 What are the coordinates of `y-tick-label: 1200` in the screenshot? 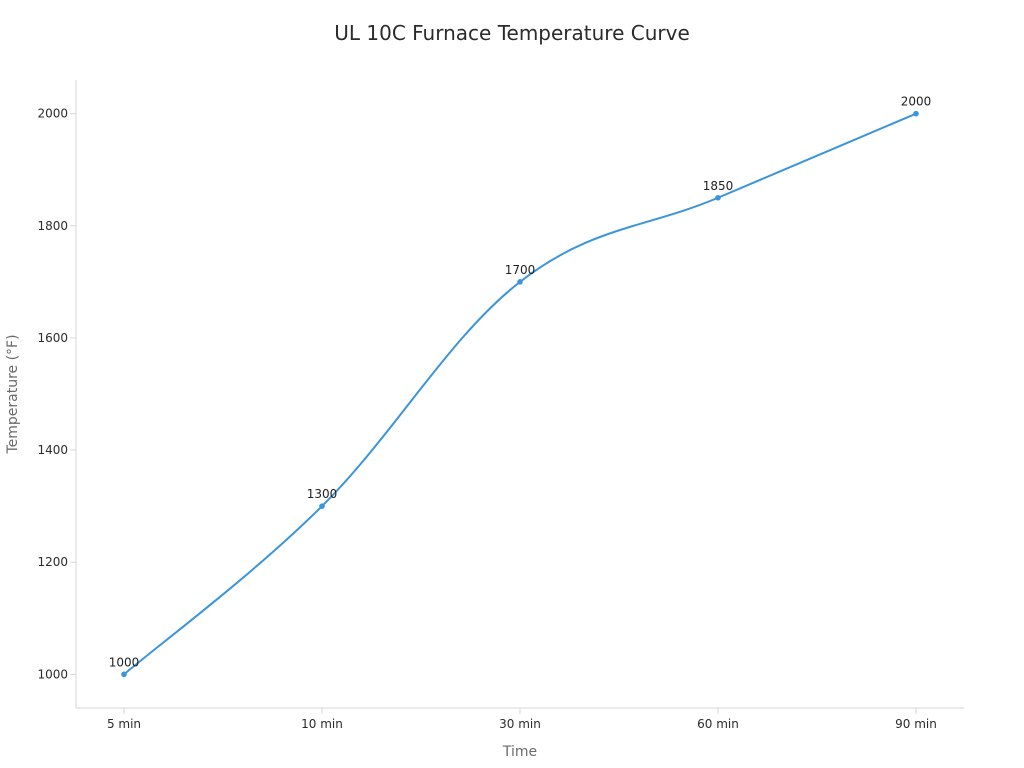 It's located at (52, 562).